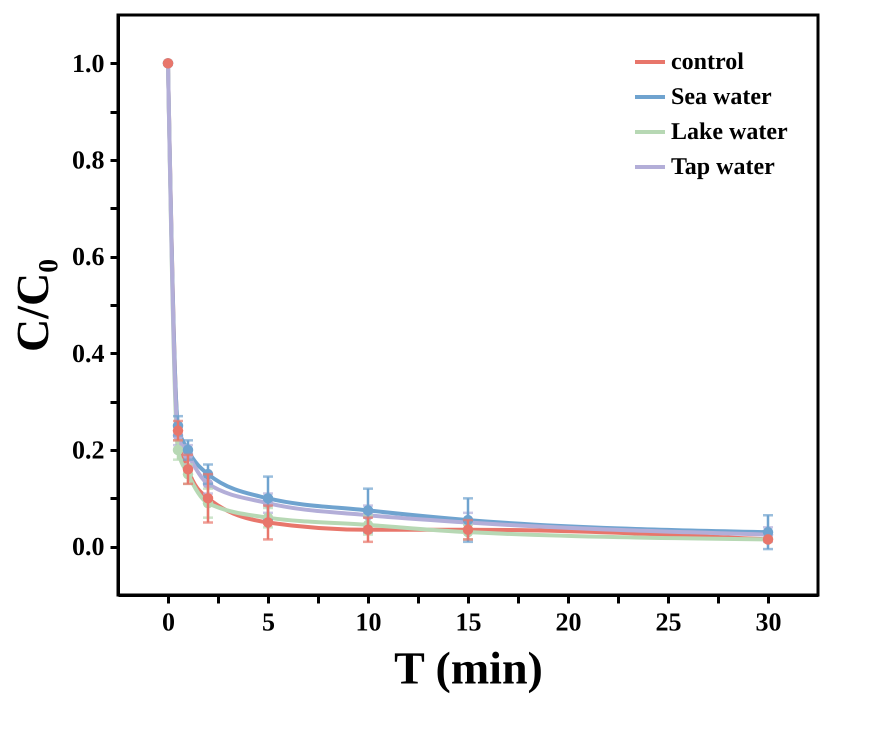 The width and height of the screenshot is (893, 751). I want to click on y-tick-label: 1.0, so click(88, 63).